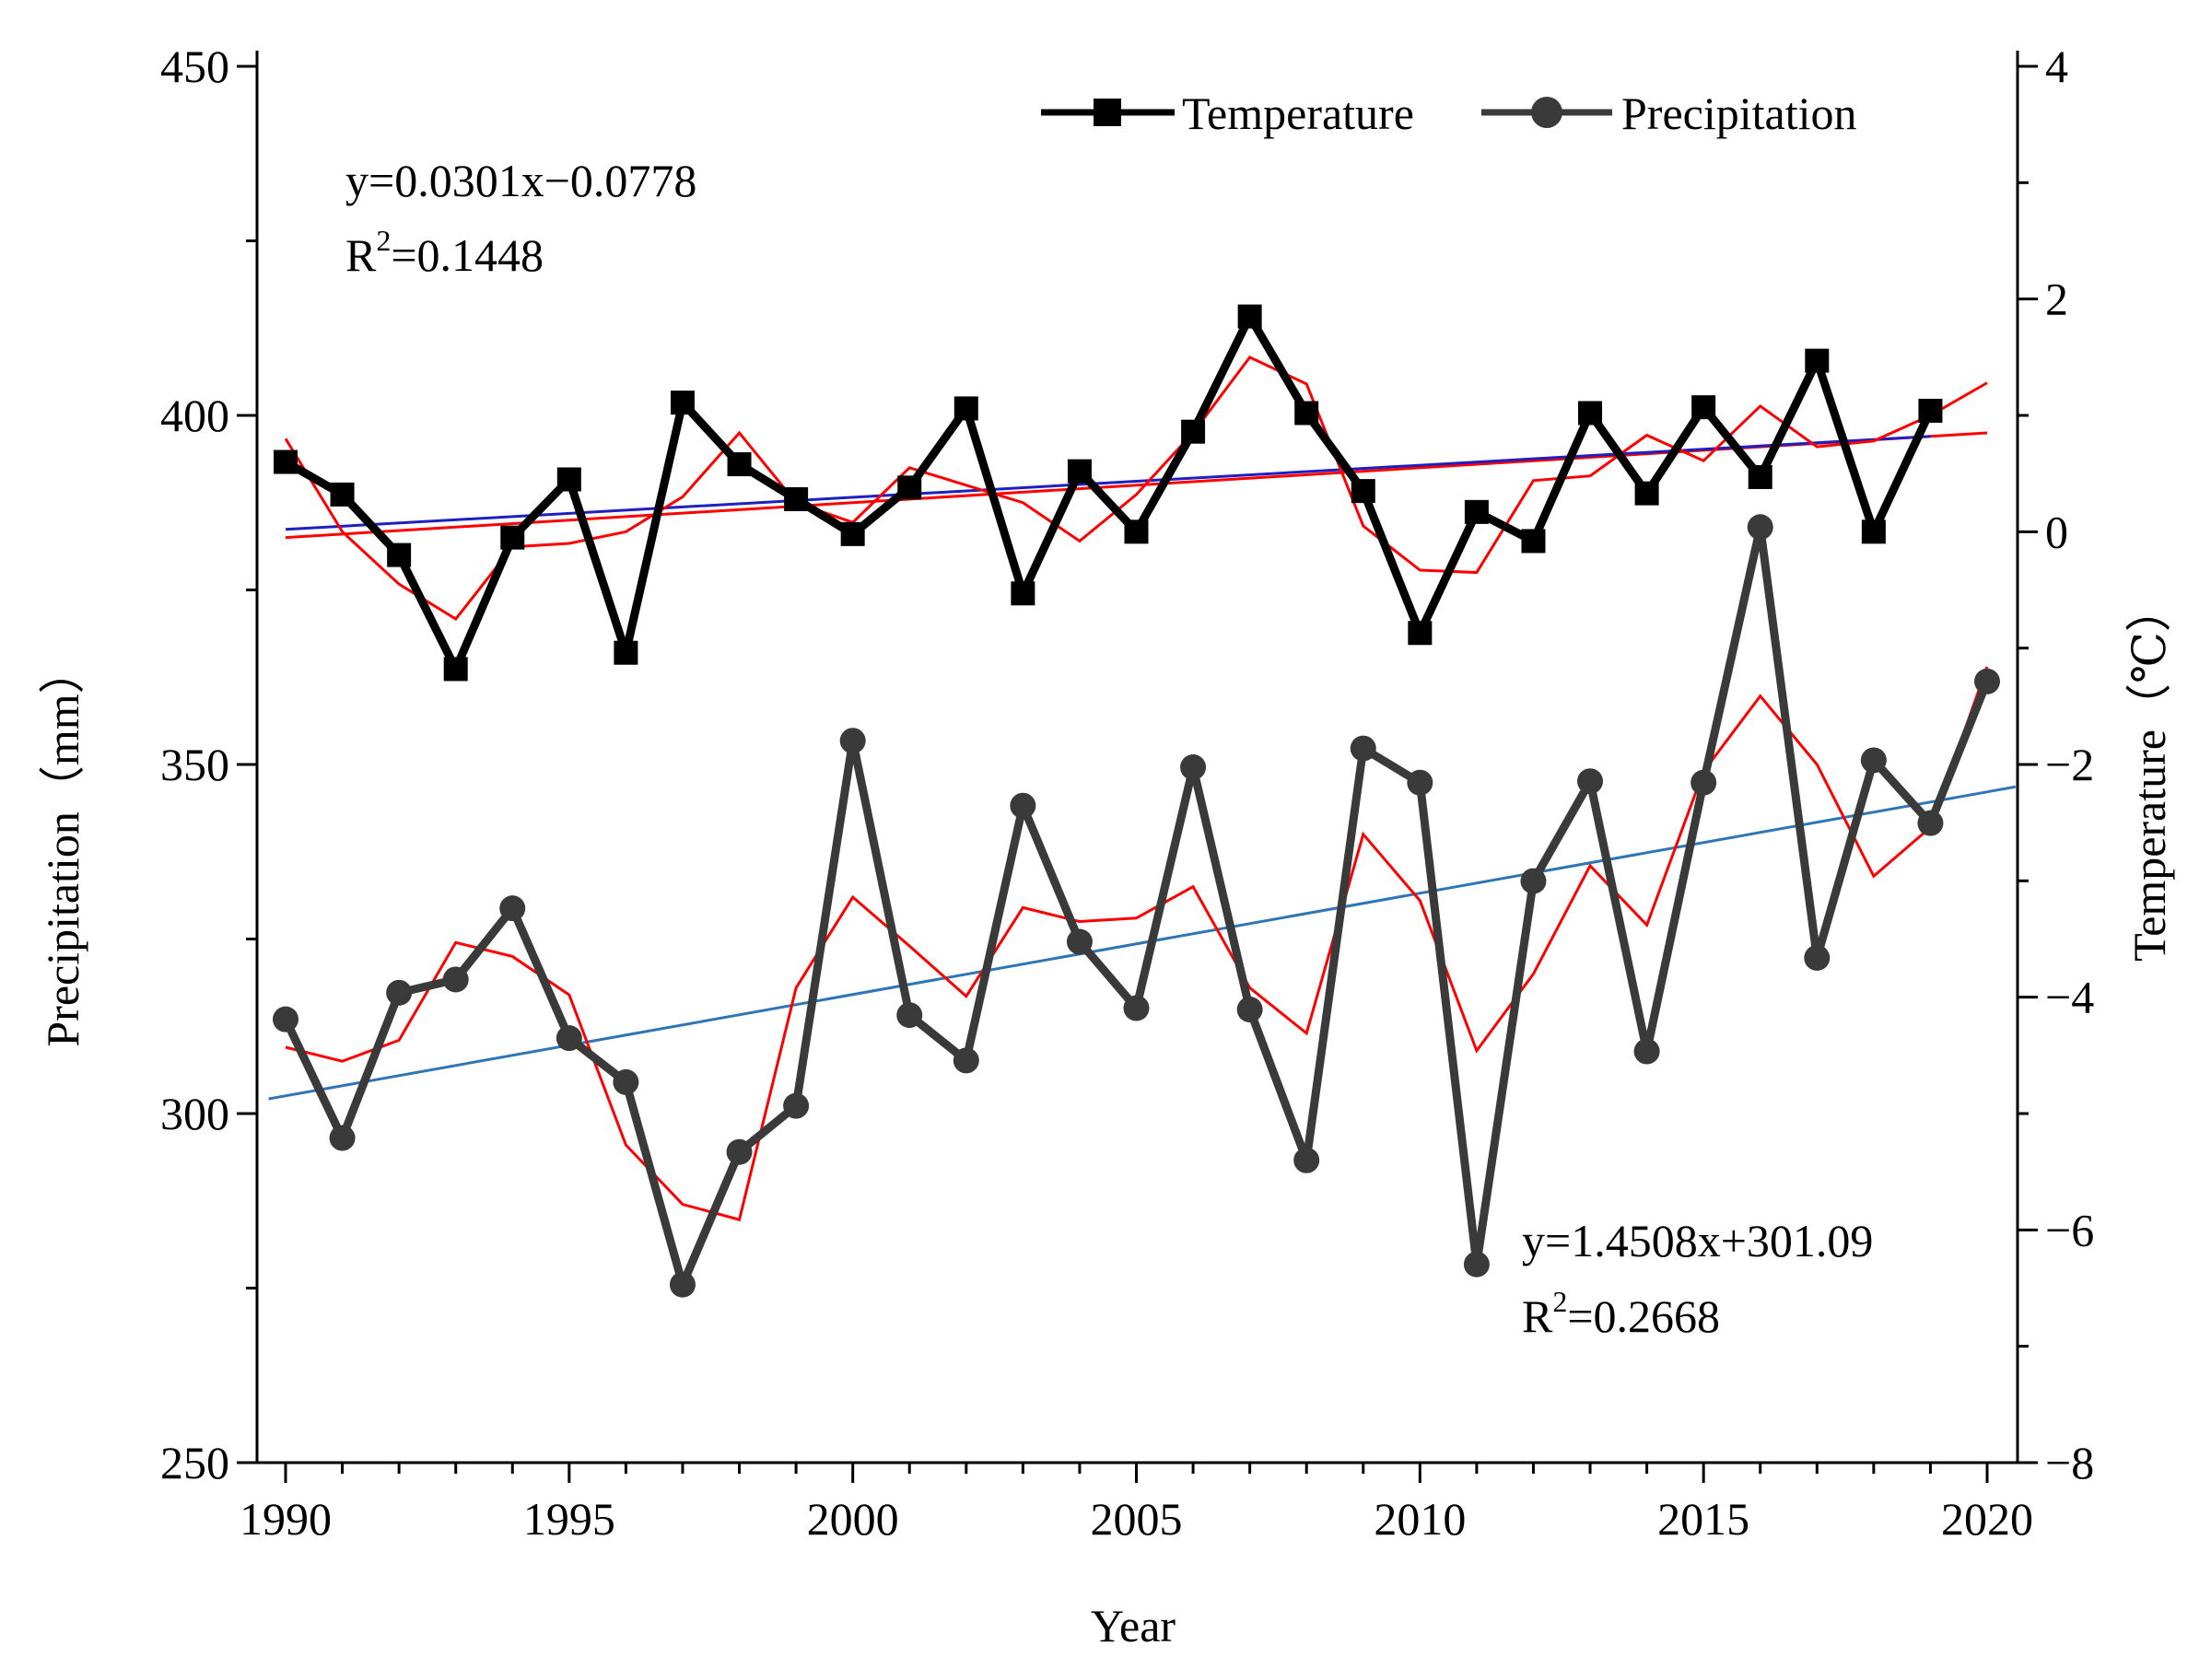  I want to click on legend: Temperature Precipitation, so click(1449, 113).